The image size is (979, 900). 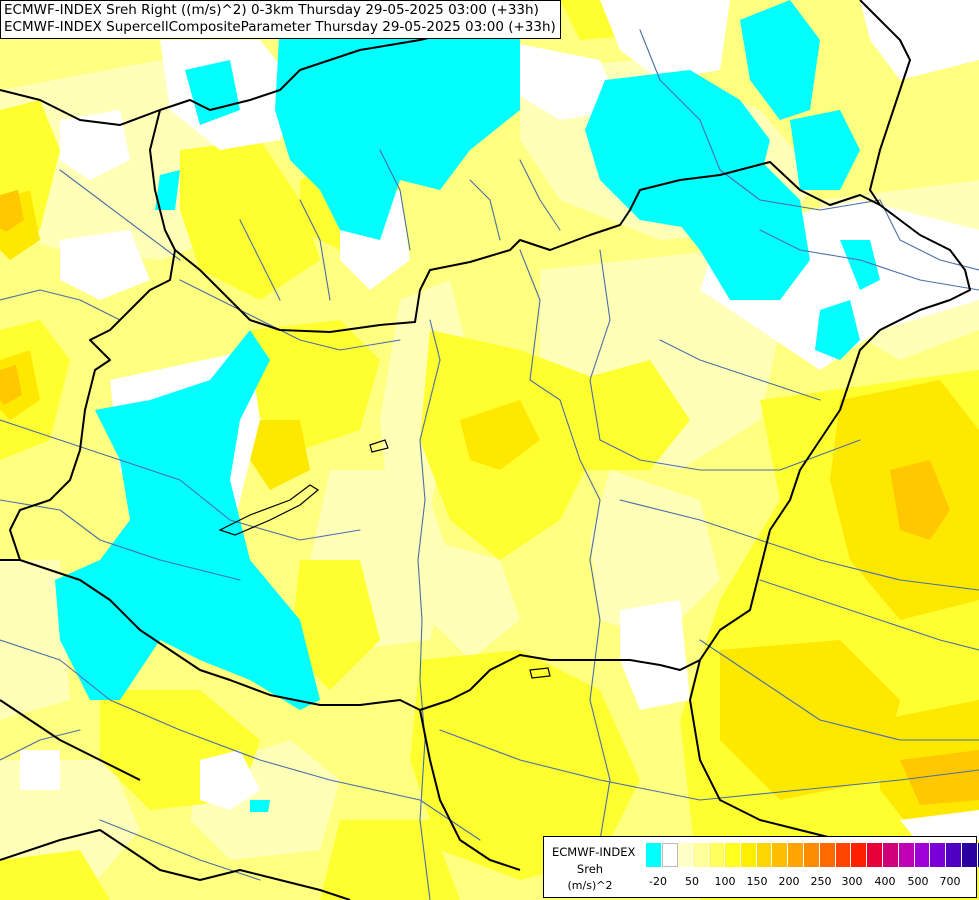 I want to click on cyan-small-w, so click(x=167, y=190).